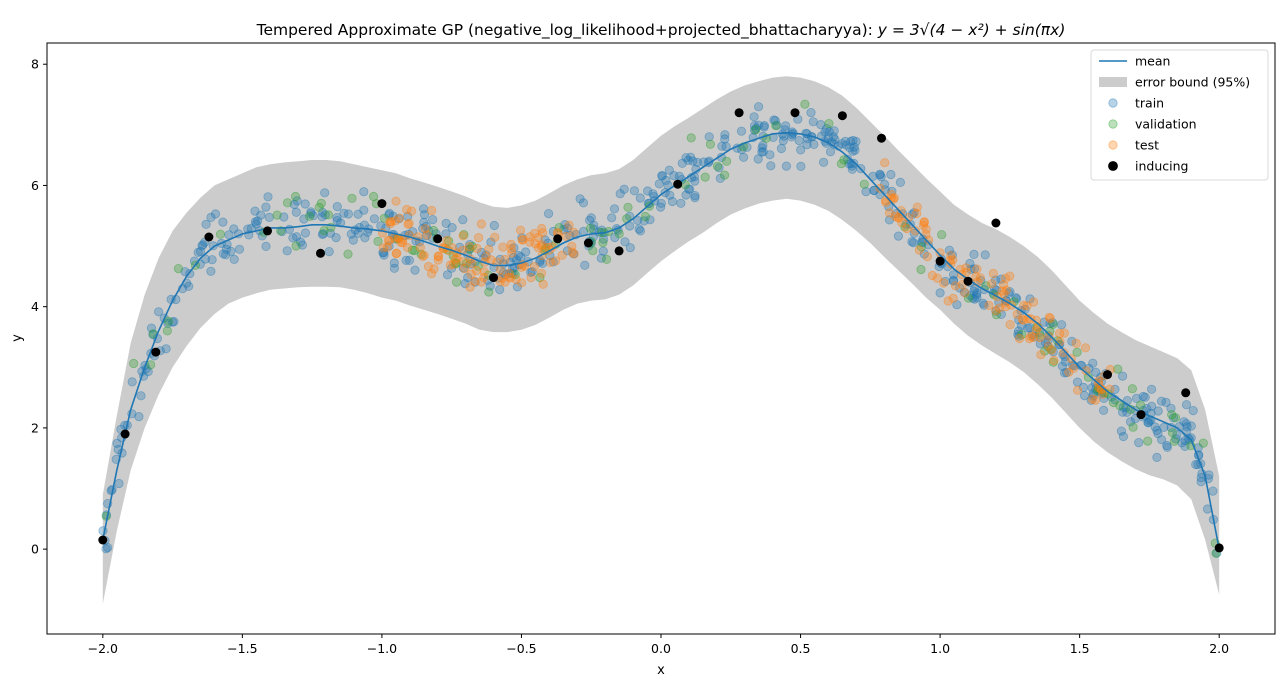 Image resolution: width=1285 pixels, height=686 pixels. What do you see at coordinates (1113, 103) in the screenshot?
I see `legend-swatch-train` at bounding box center [1113, 103].